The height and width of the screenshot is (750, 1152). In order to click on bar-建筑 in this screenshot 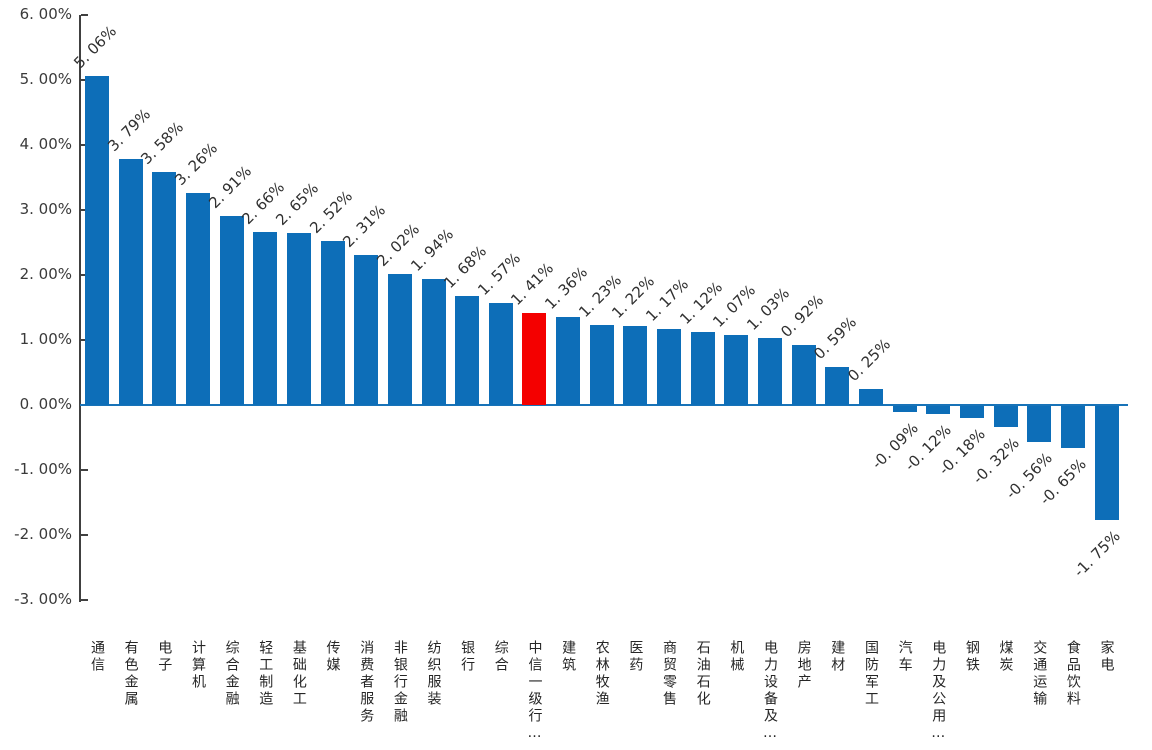, I will do `click(568, 360)`.